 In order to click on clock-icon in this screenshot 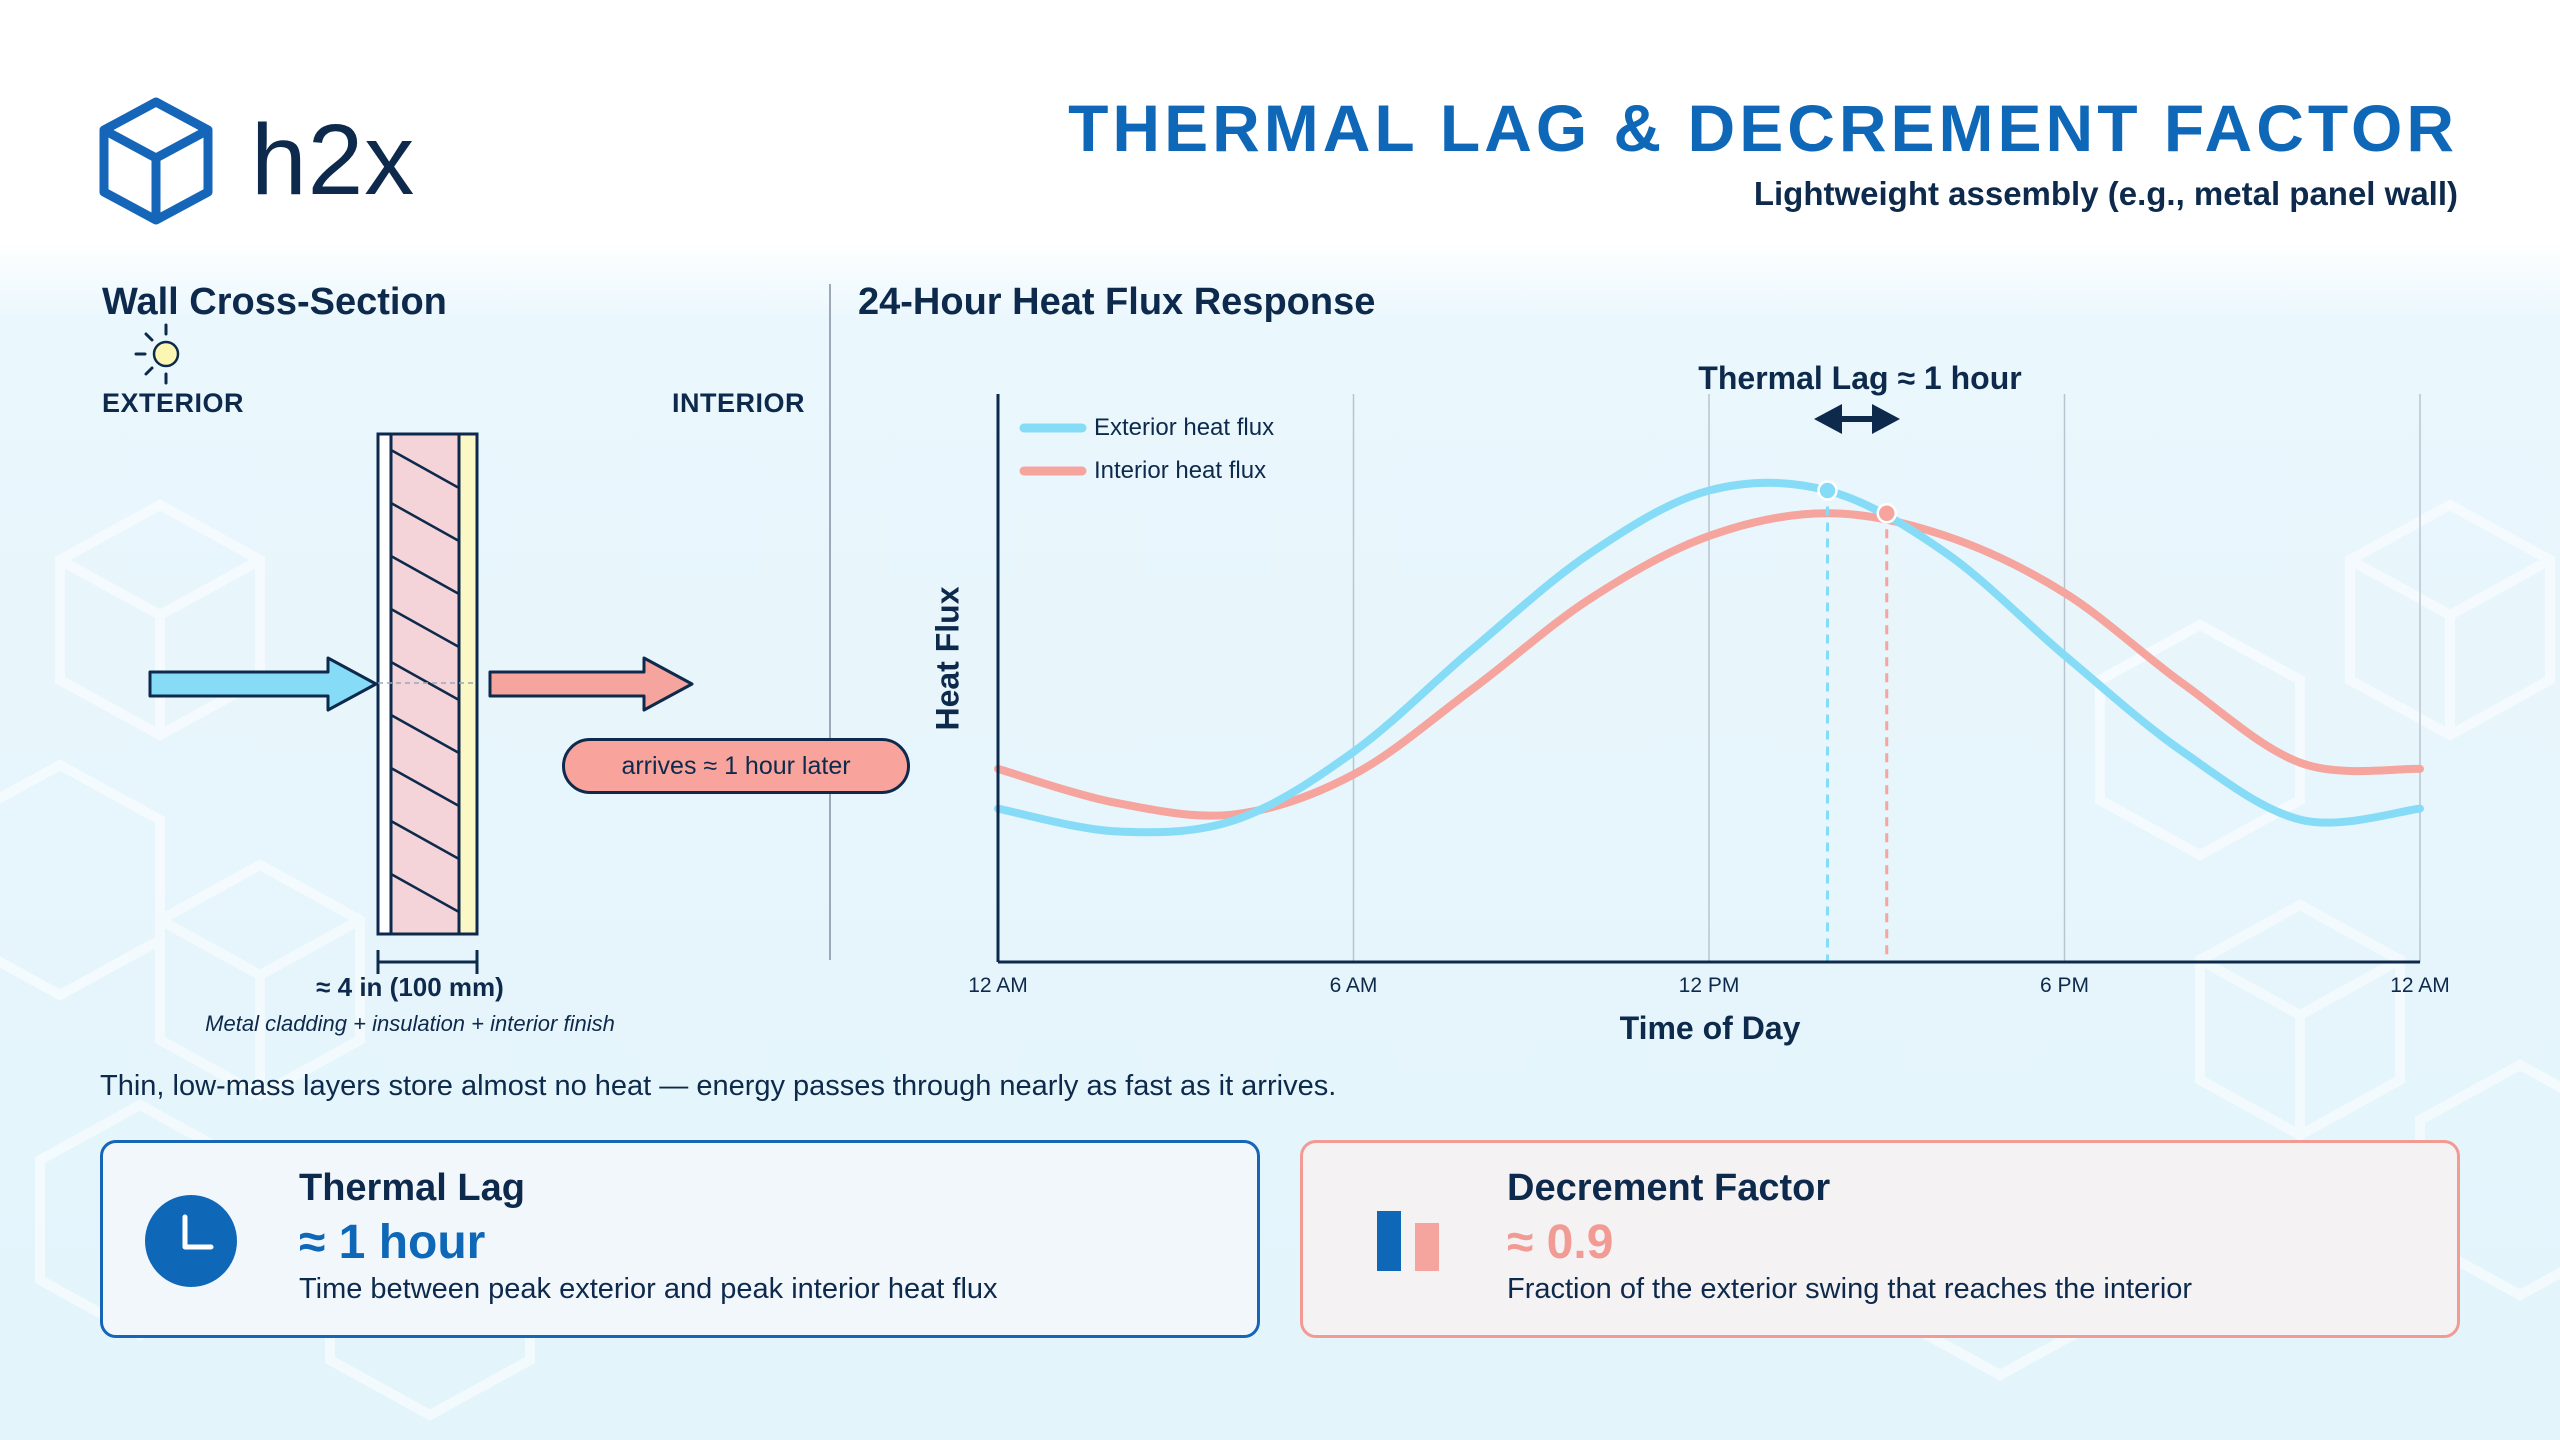, I will do `click(191, 1241)`.